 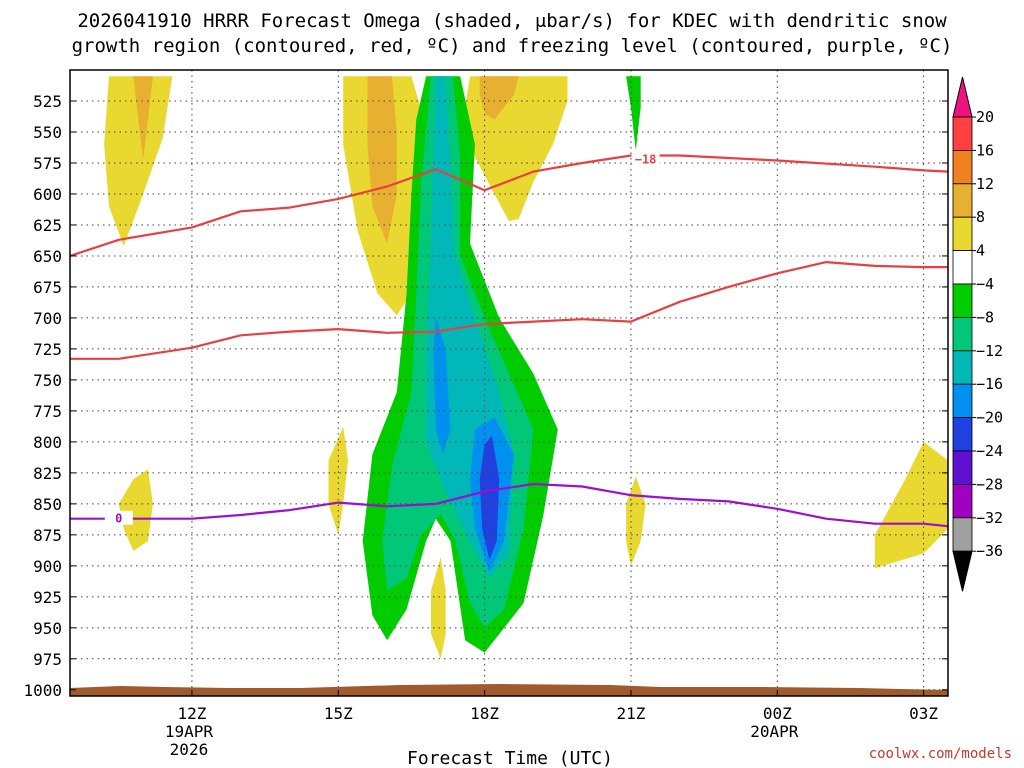 I want to click on x-tick-year-12Z: 2026, so click(x=189, y=749).